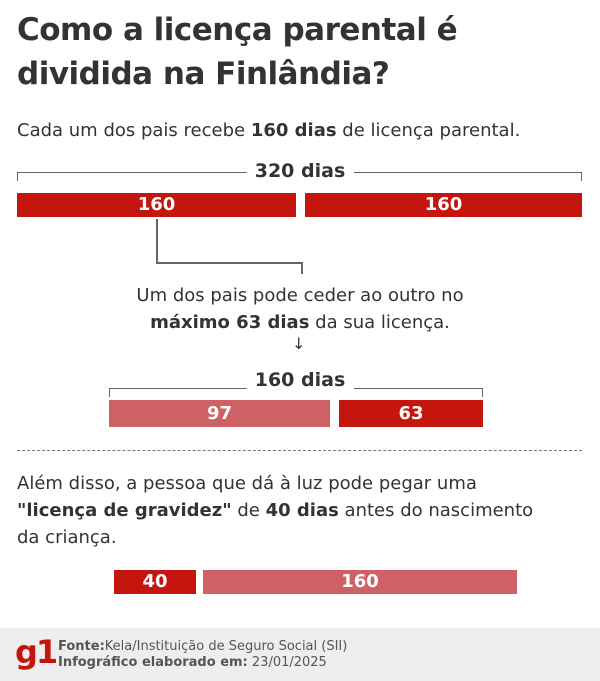  Describe the element at coordinates (124, 510) in the screenshot. I see `pregnancy-bold1: "licença de gravidez"` at that location.